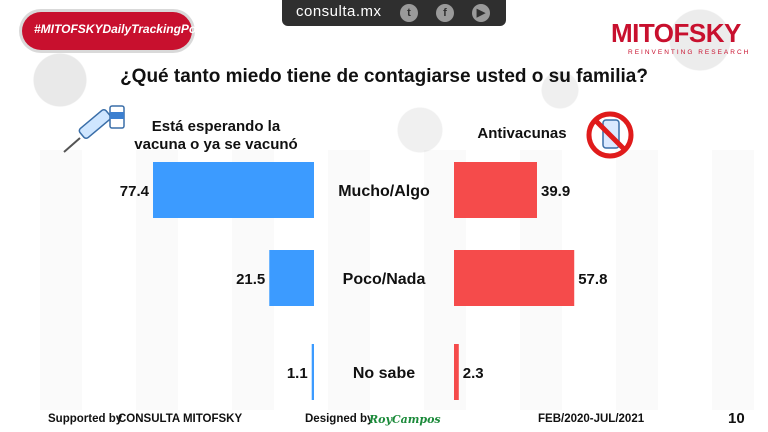 Image resolution: width=768 pixels, height=432 pixels. I want to click on vaccine-syringe-icon, so click(94, 129).